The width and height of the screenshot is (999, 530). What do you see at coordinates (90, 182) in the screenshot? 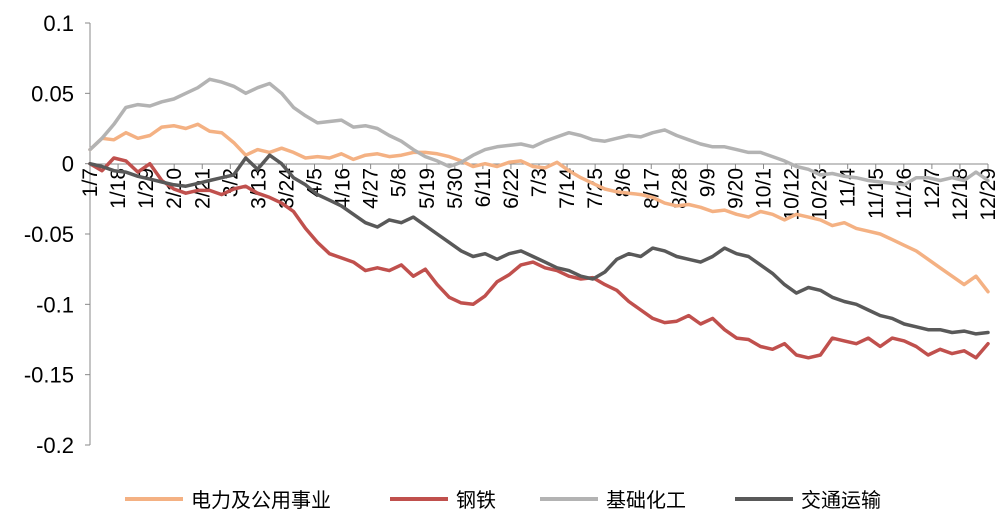
I see `x-tick-label: 1/7` at bounding box center [90, 182].